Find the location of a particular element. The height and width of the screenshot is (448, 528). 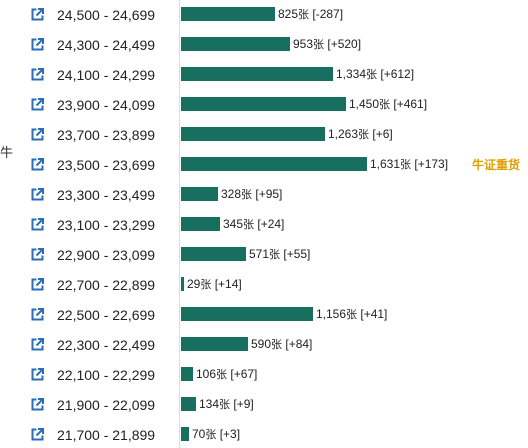

range-label: 22,900 - 23,099 is located at coordinates (106, 255).